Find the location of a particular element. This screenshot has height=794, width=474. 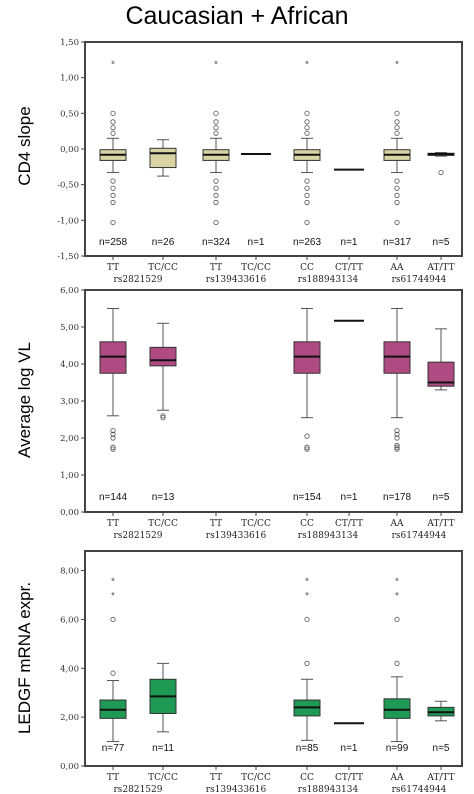

y-tick-label: 1,00 is located at coordinates (69, 79).